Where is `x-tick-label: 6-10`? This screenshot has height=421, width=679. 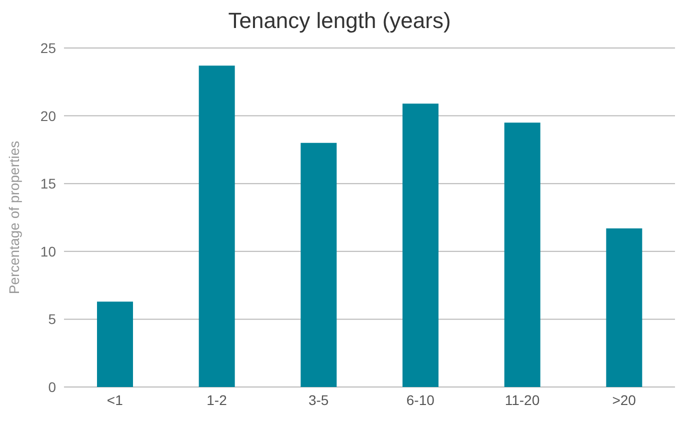
x-tick-label: 6-10 is located at coordinates (420, 400).